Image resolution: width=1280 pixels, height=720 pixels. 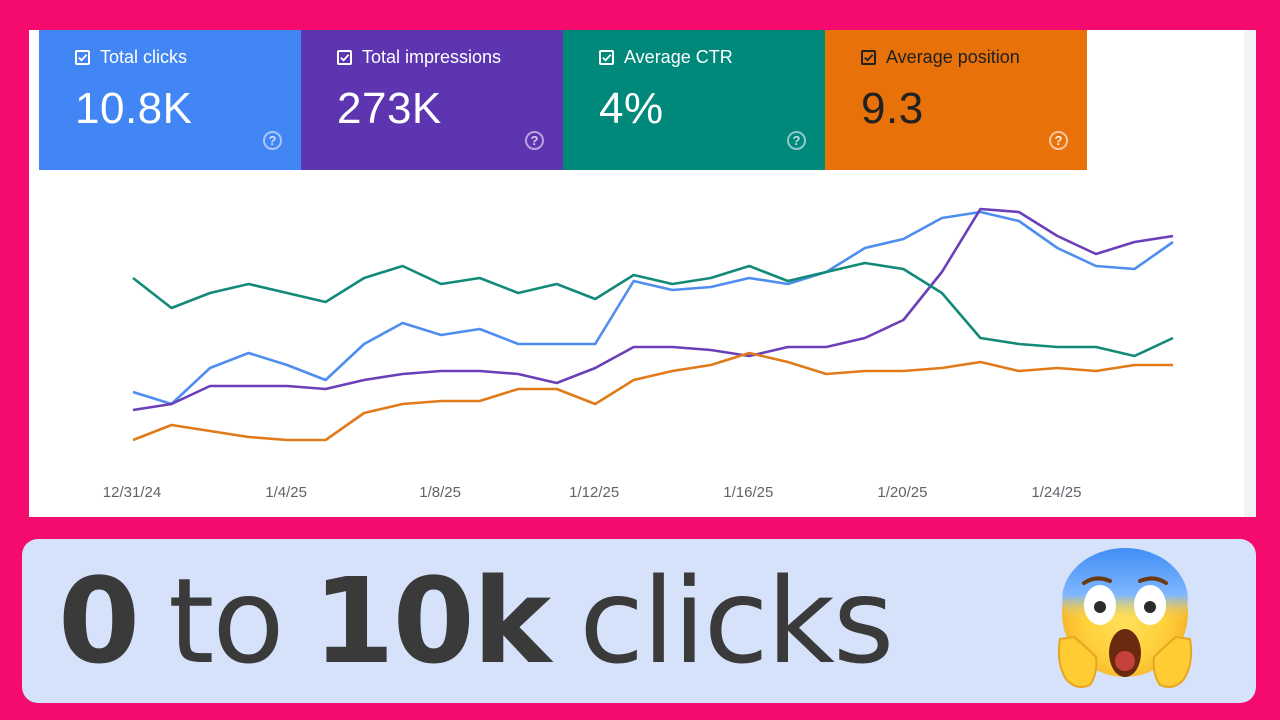 I want to click on metric-value: 9.3, so click(x=892, y=108).